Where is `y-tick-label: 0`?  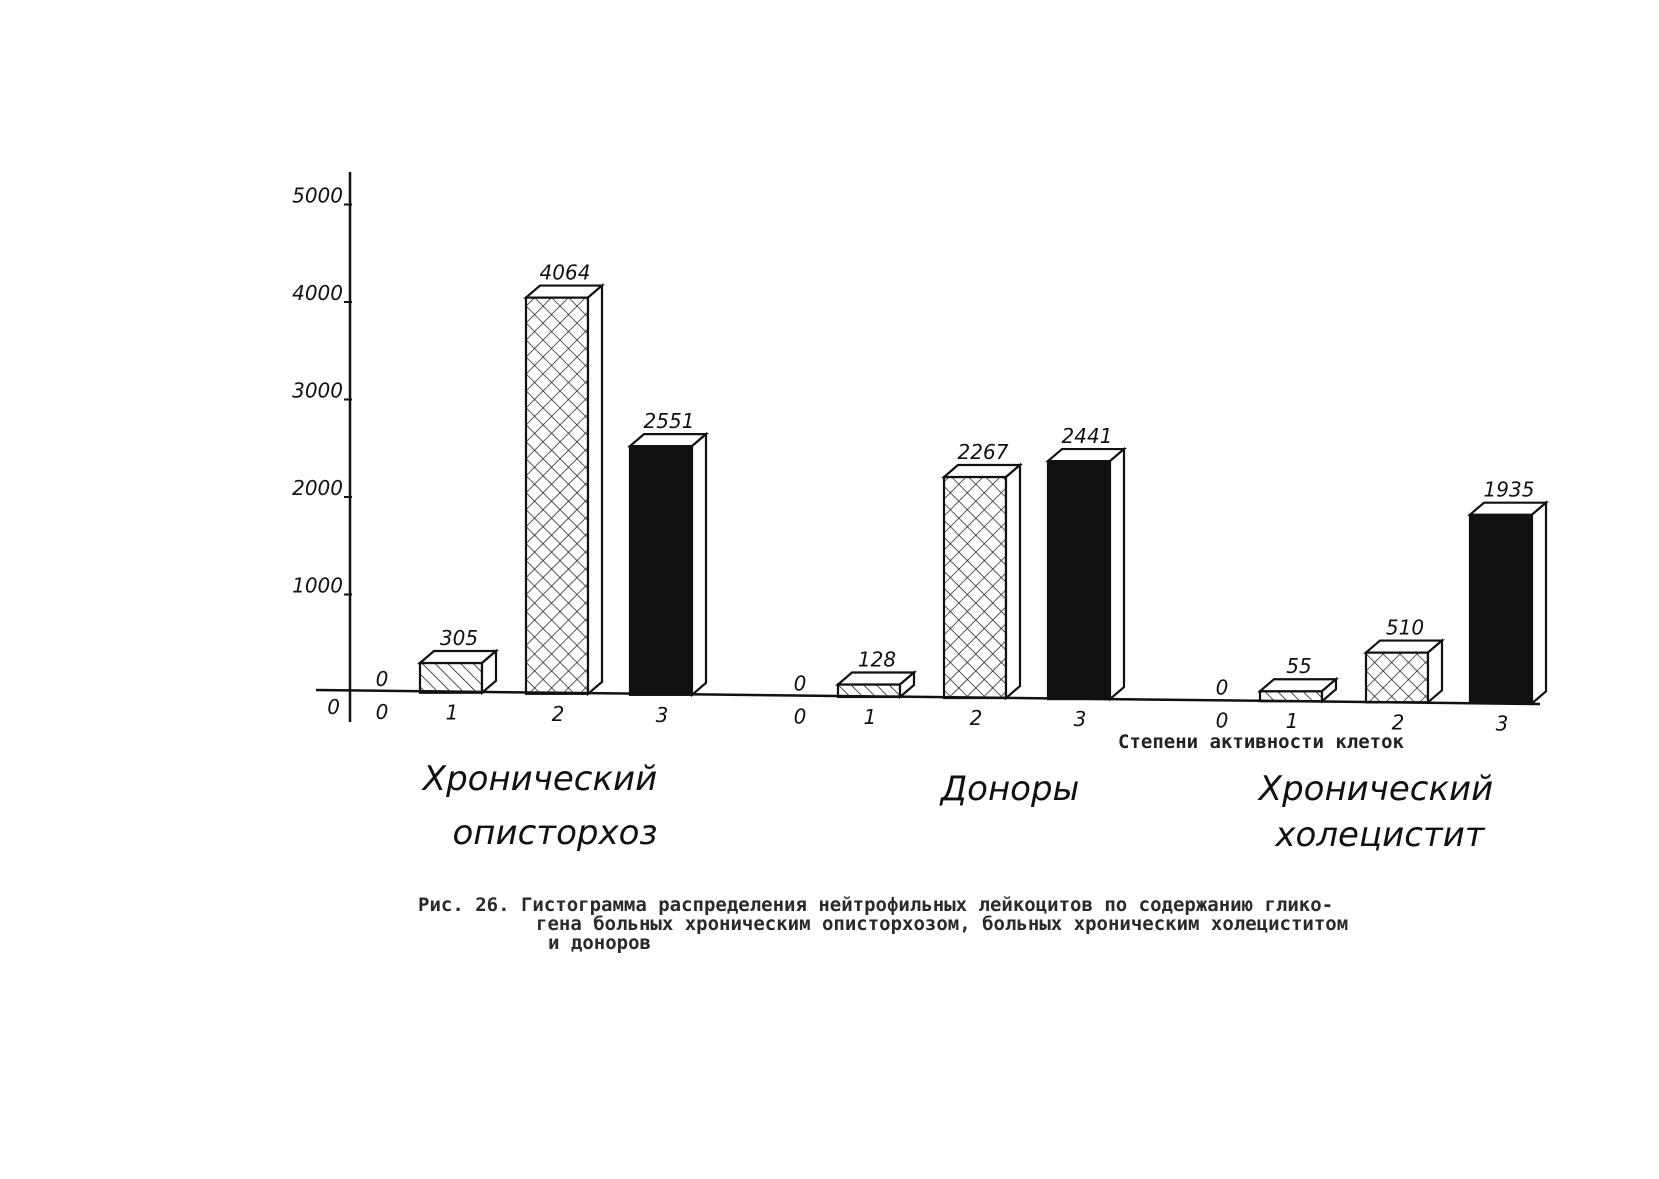
y-tick-label: 0 is located at coordinates (333, 707).